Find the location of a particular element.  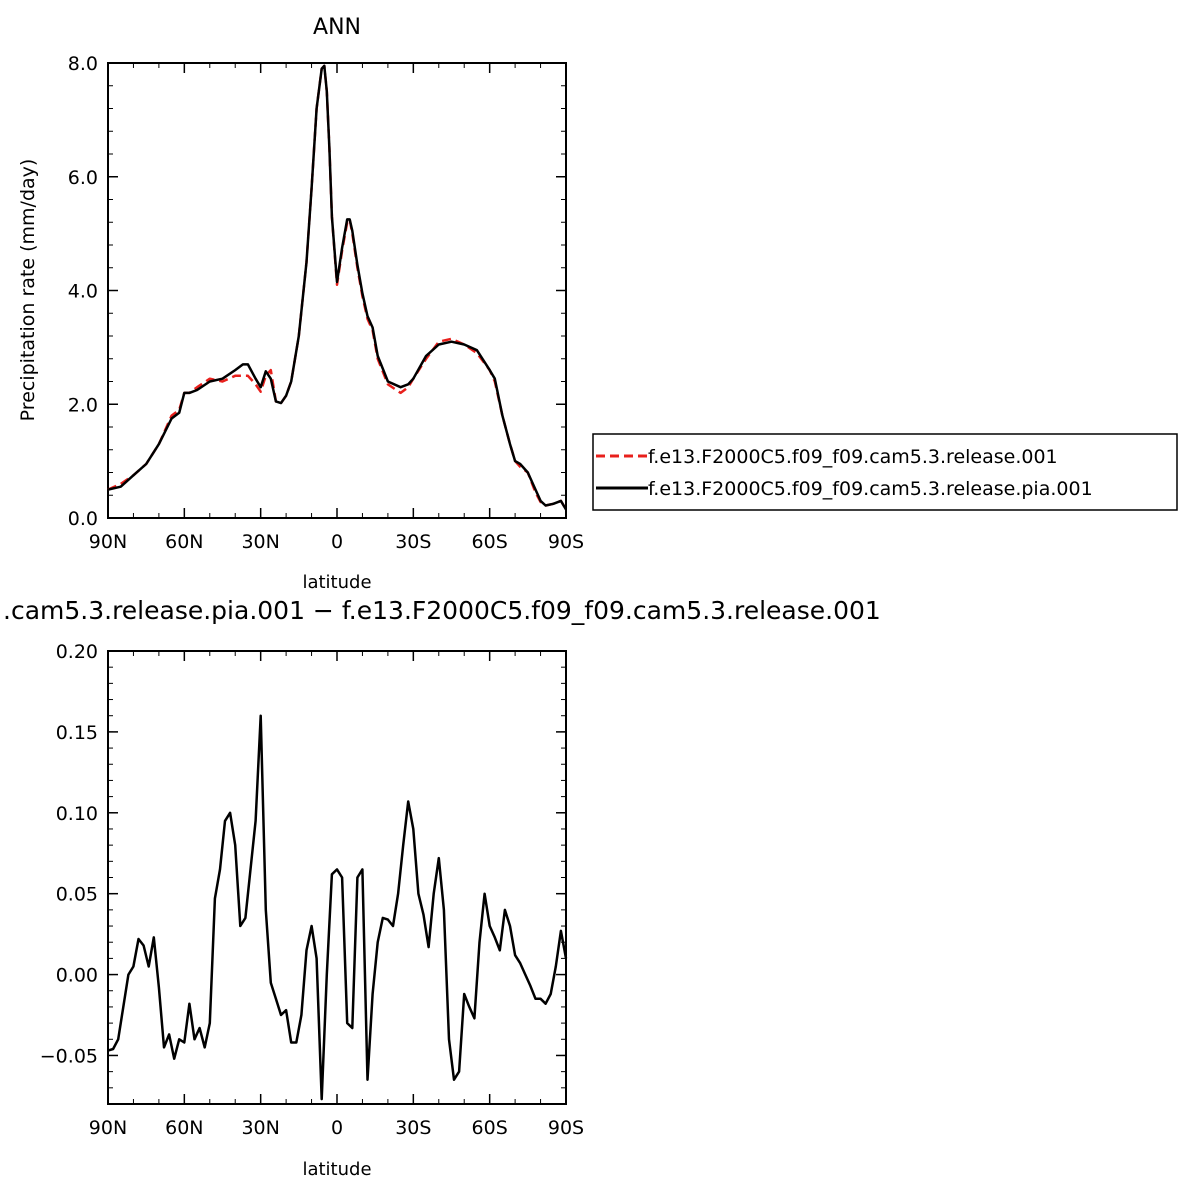

y-tick-label: 0.05 is located at coordinates (77, 895).